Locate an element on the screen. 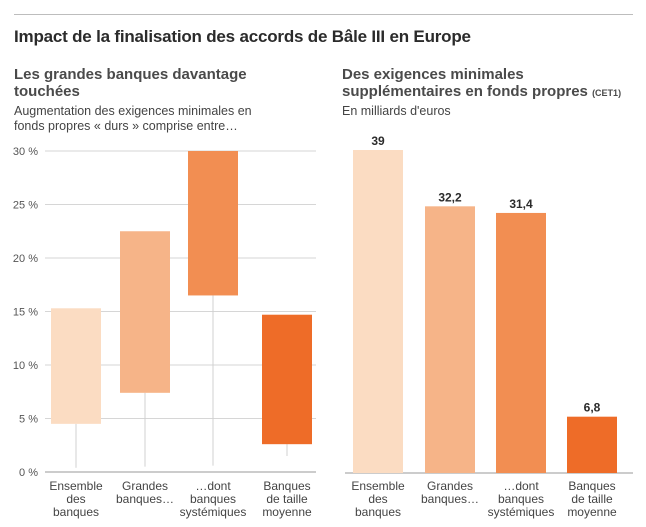  right-chart-title-suffix: (CET1) is located at coordinates (607, 93).